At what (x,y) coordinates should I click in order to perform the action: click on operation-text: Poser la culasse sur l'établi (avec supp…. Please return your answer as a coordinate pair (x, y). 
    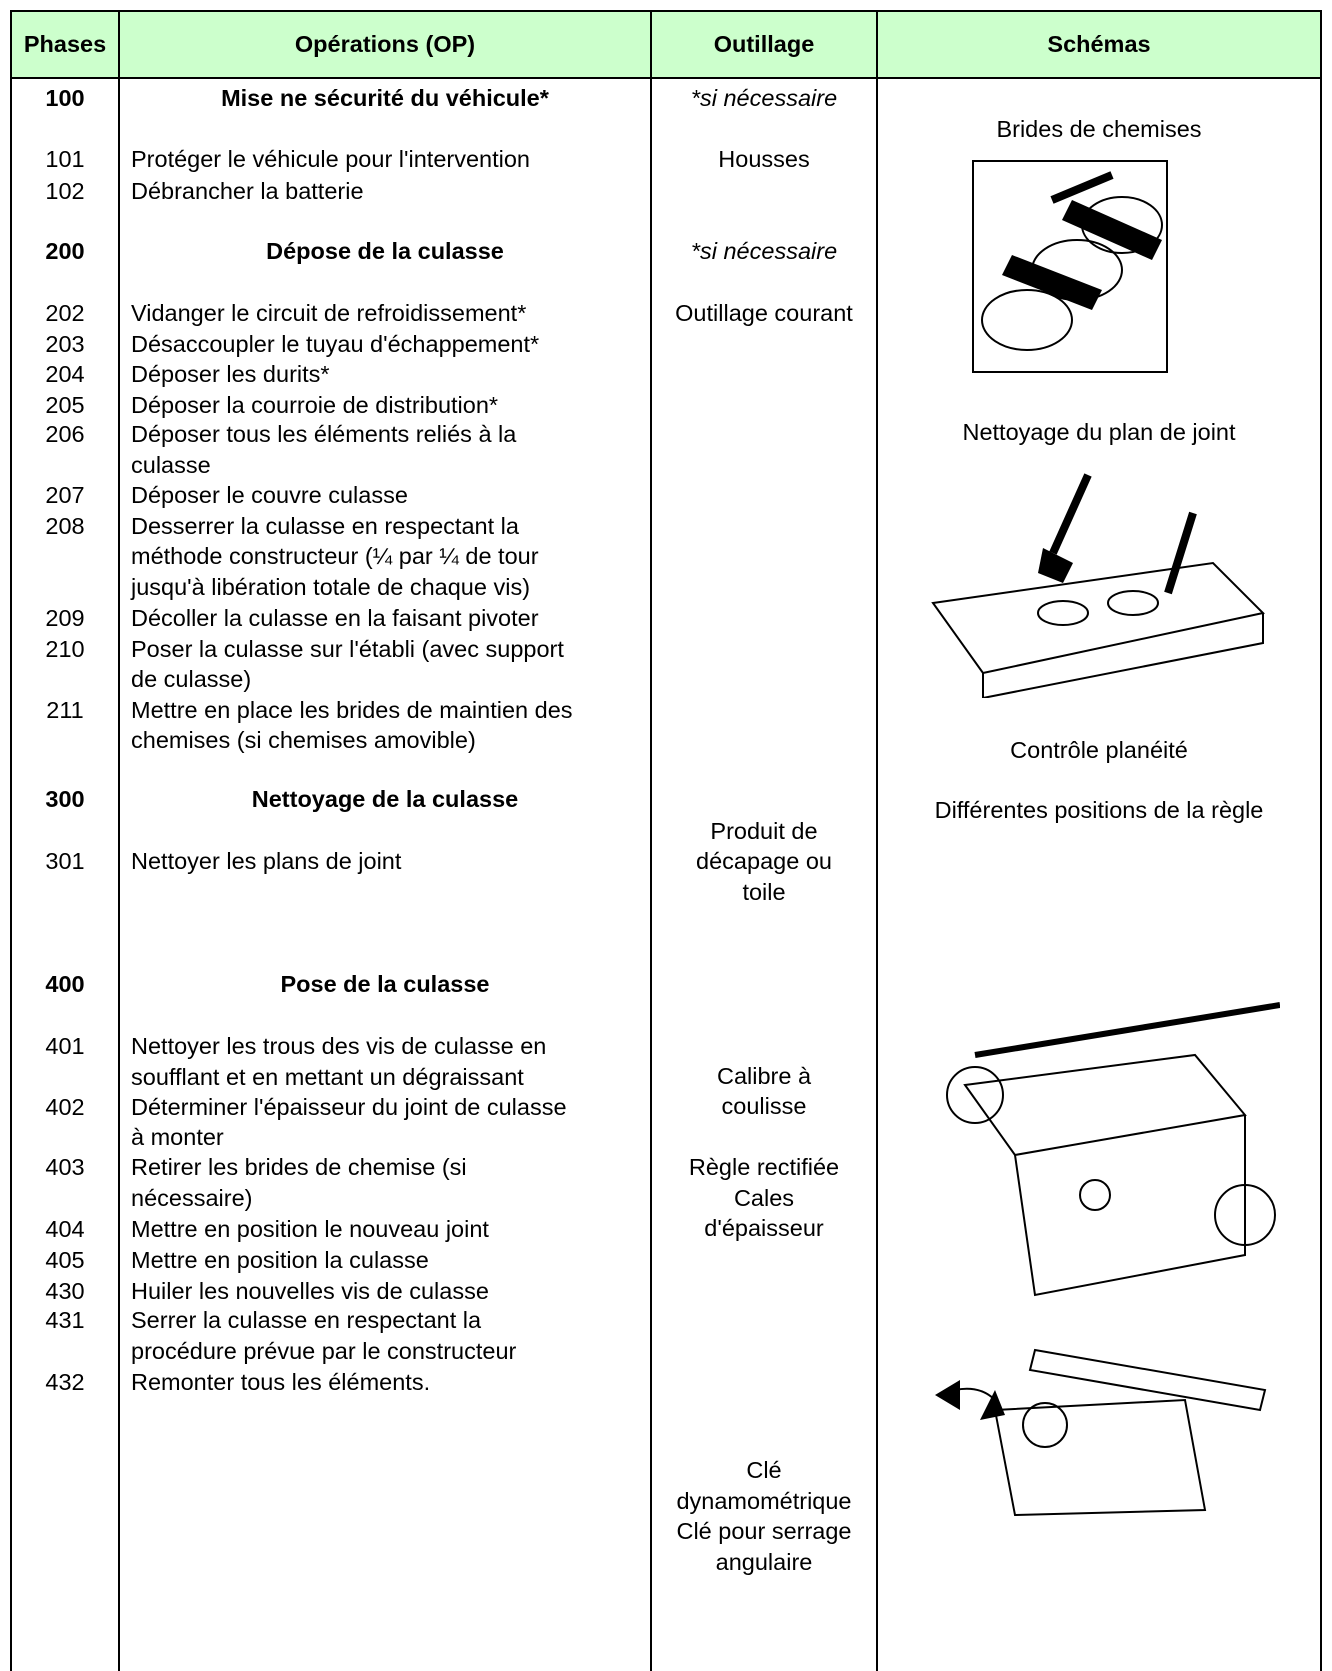
    Looking at the image, I should click on (347, 649).